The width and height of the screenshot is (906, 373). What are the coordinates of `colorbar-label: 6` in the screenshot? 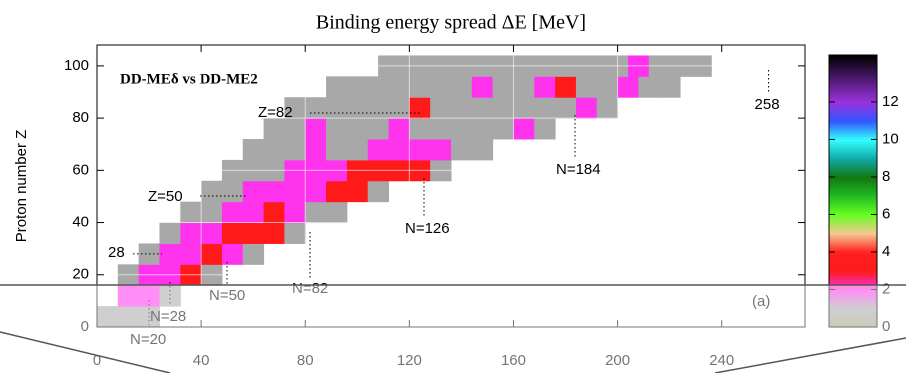 It's located at (886, 213).